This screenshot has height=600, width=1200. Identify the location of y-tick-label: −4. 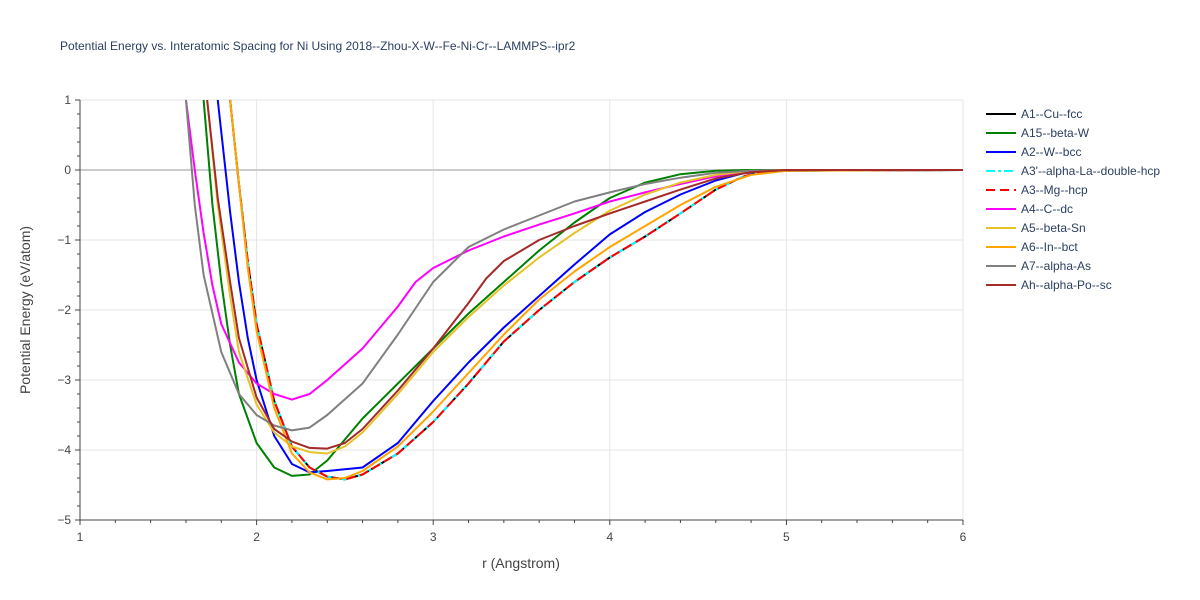
(64, 450).